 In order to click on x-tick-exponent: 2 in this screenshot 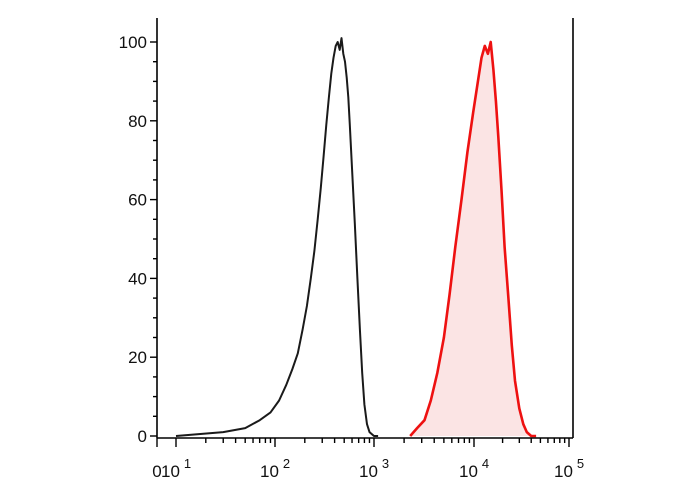, I will do `click(286, 463)`.